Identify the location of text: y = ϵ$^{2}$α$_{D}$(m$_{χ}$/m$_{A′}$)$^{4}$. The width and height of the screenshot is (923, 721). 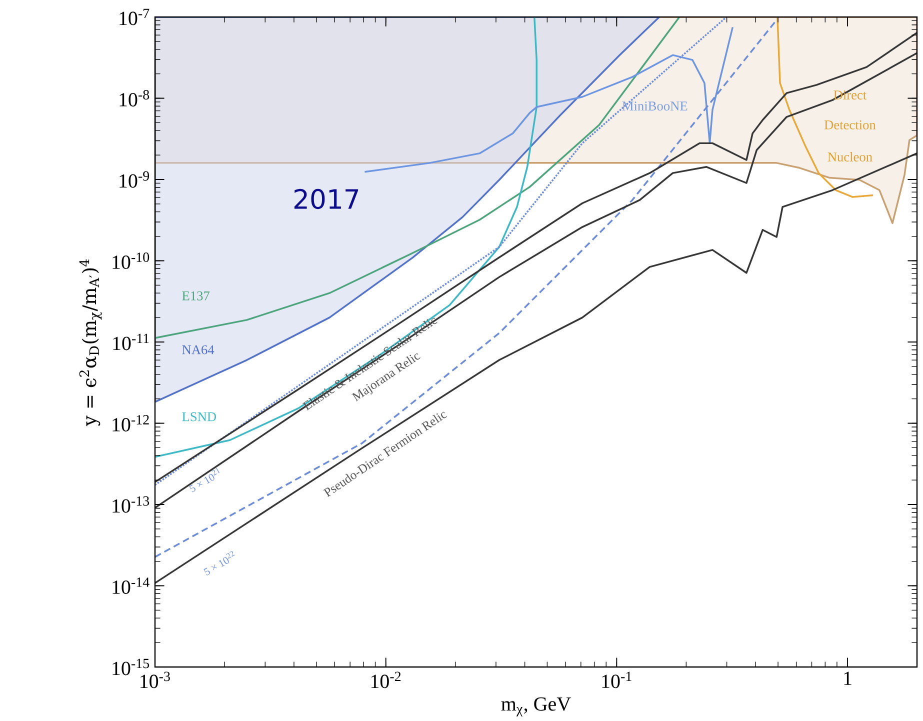
(90, 342).